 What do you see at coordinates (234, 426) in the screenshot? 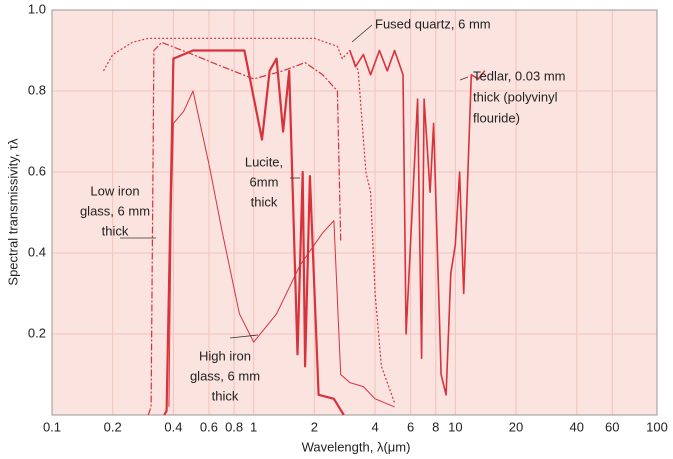
I see `x-tick-label: 0.8` at bounding box center [234, 426].